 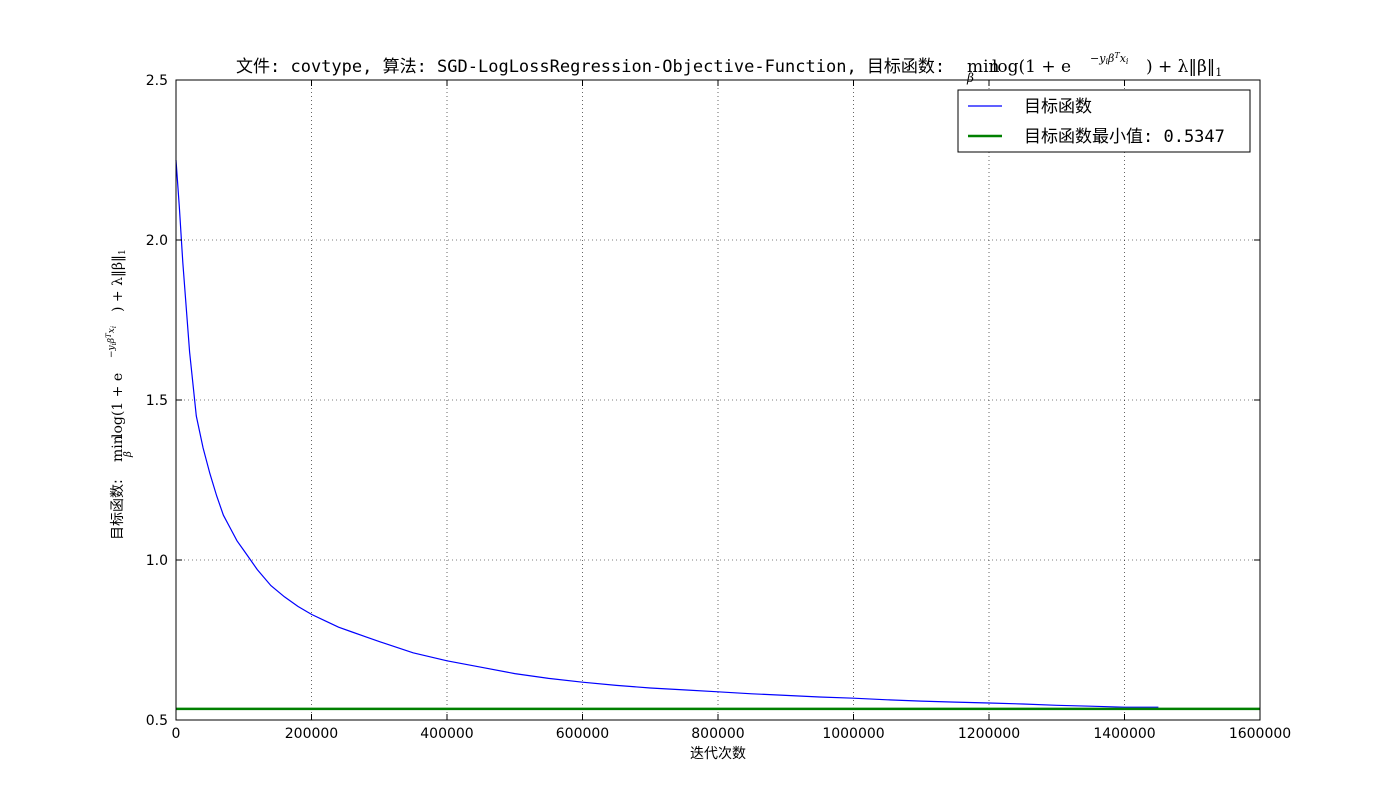 What do you see at coordinates (1260, 734) in the screenshot?
I see `x-tick-label: 1600000` at bounding box center [1260, 734].